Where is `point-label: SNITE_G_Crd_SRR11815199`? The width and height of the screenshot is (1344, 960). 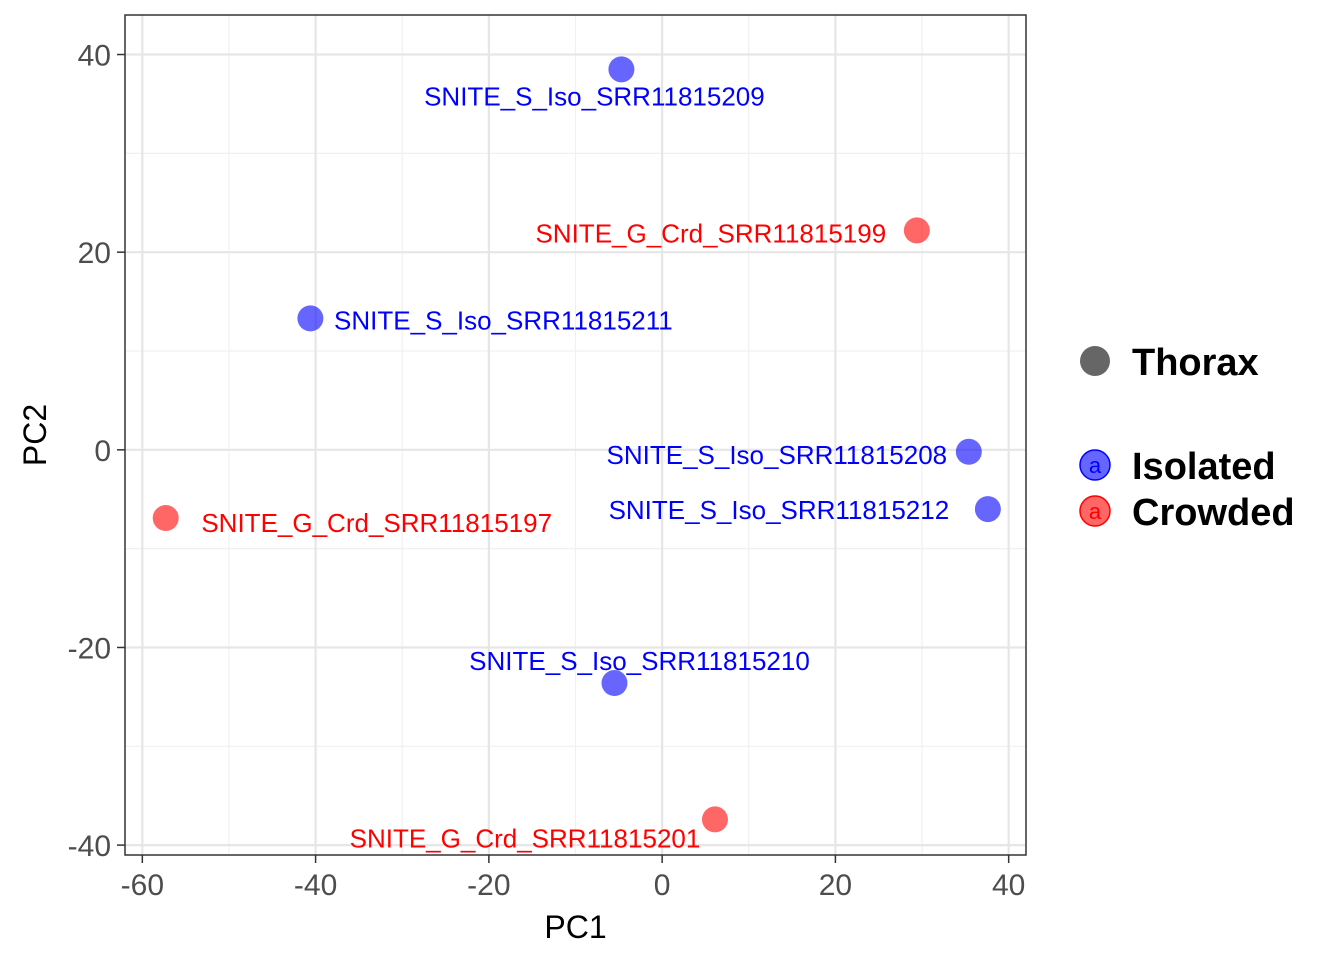
point-label: SNITE_G_Crd_SRR11815199 is located at coordinates (710, 233).